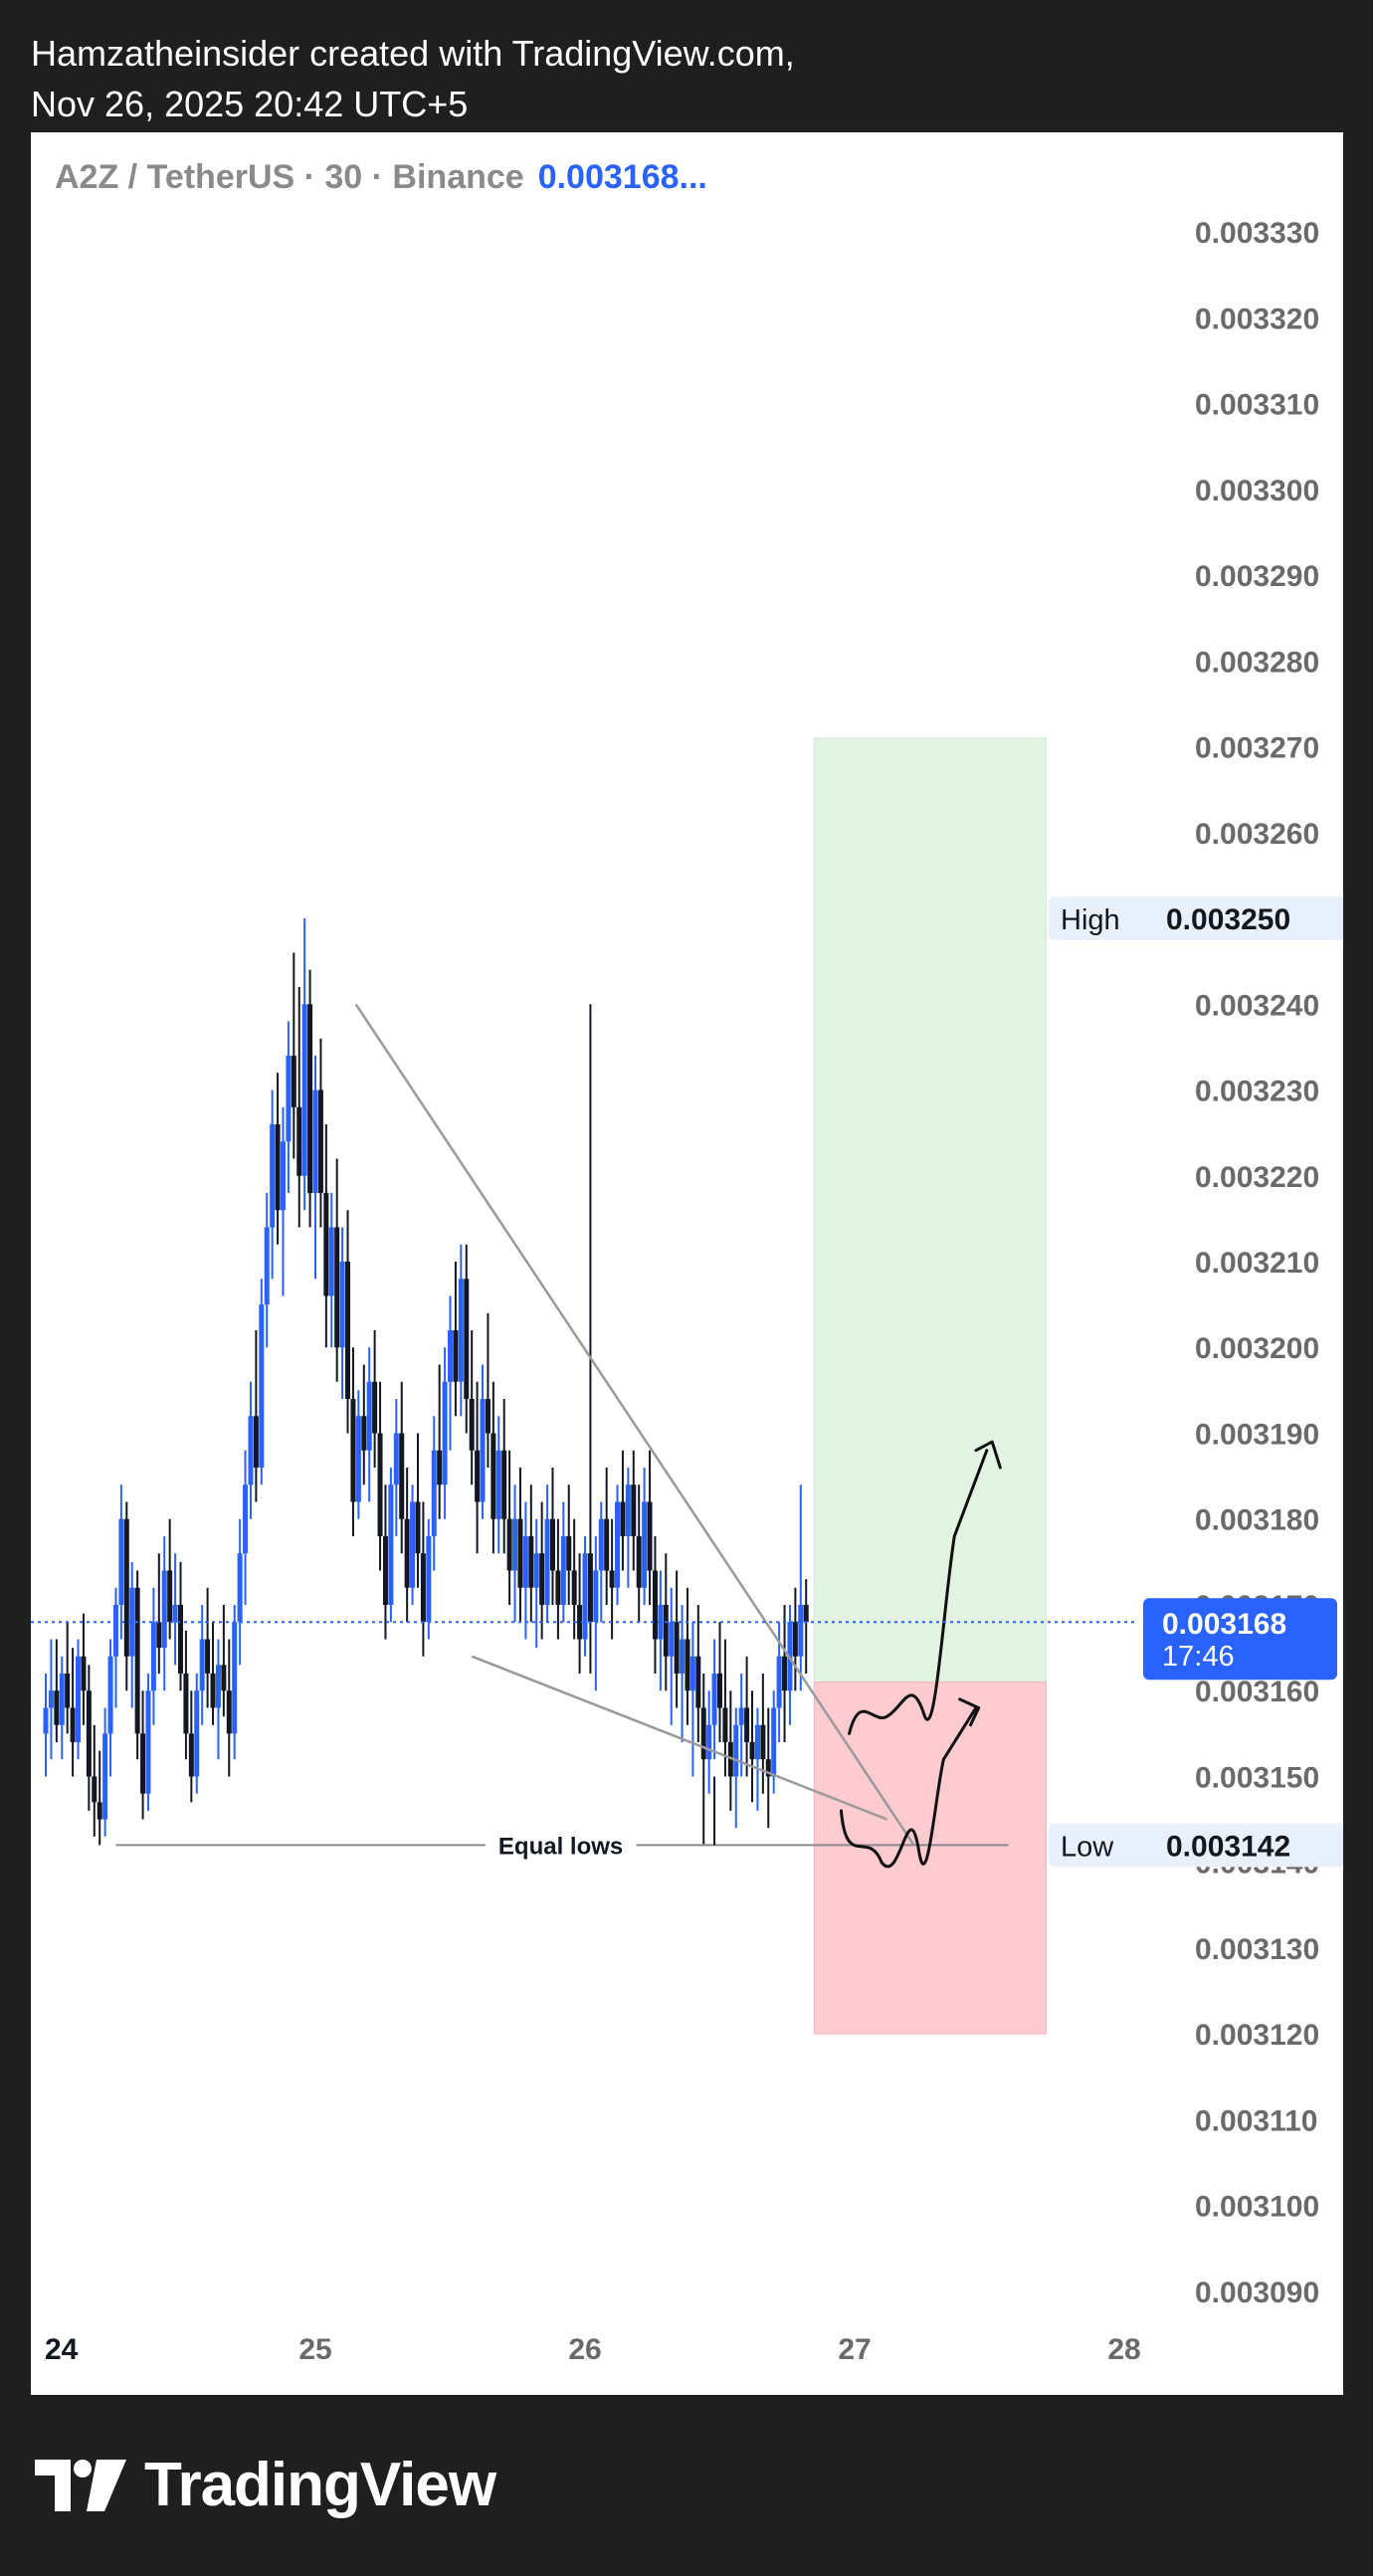 The image size is (1373, 2576). Describe the element at coordinates (584, 2350) in the screenshot. I see `x-tick-label: 26` at that location.